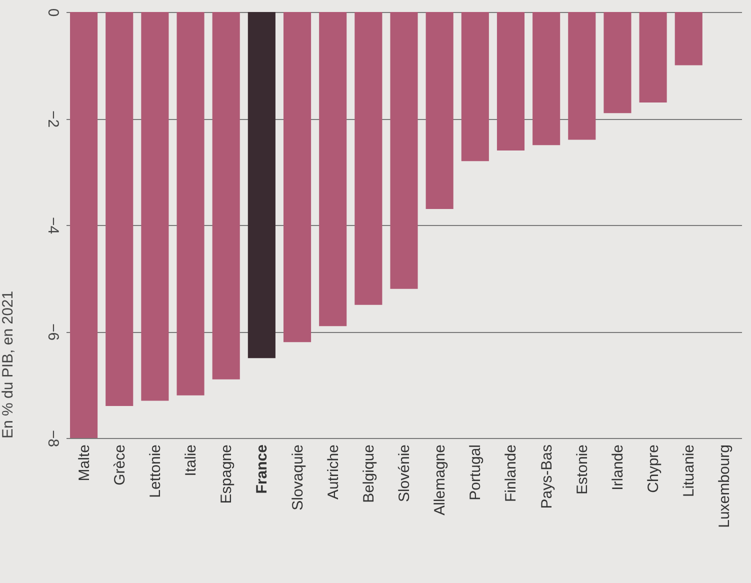 The width and height of the screenshot is (751, 583). I want to click on x-tick-label: Belgique, so click(369, 473).